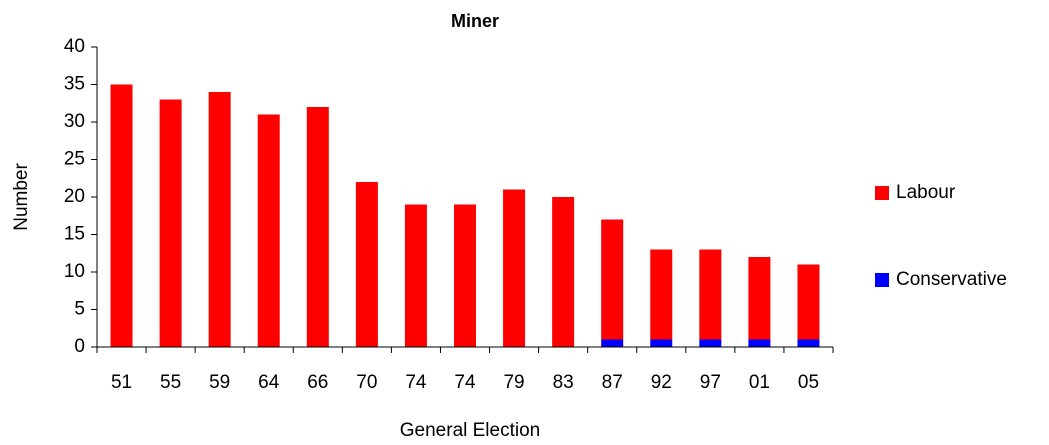 This screenshot has height=445, width=1049. What do you see at coordinates (74, 234) in the screenshot?
I see `y-tick-label: 15` at bounding box center [74, 234].